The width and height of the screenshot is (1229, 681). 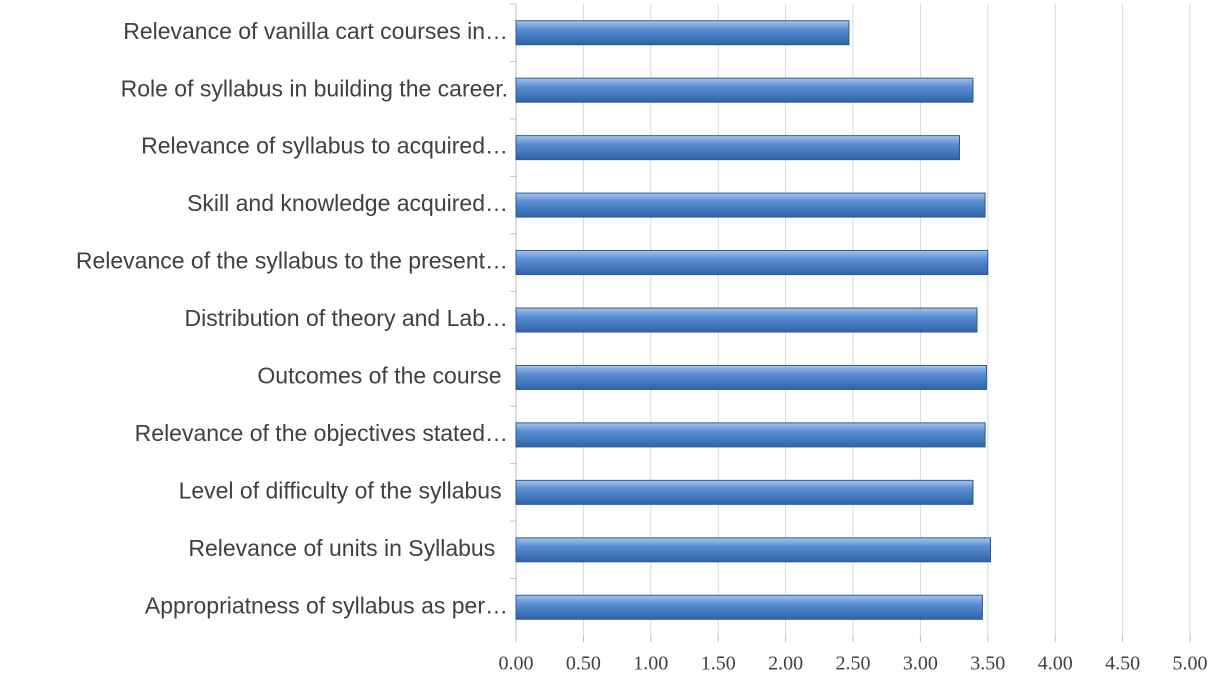 What do you see at coordinates (583, 664) in the screenshot?
I see `x-tick-label: 0.50` at bounding box center [583, 664].